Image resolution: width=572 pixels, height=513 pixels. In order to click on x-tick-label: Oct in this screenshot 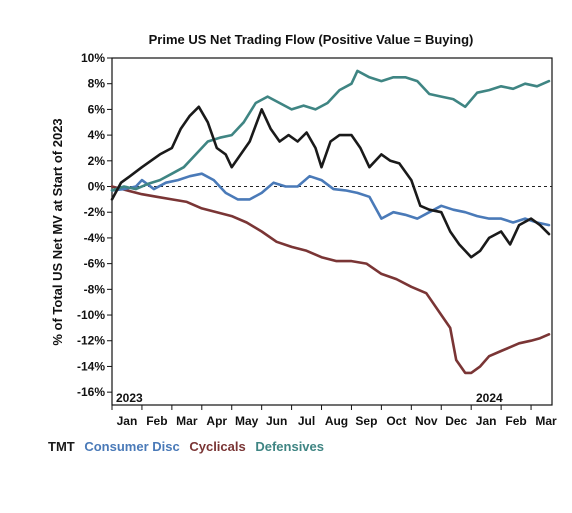, I will do `click(396, 421)`.